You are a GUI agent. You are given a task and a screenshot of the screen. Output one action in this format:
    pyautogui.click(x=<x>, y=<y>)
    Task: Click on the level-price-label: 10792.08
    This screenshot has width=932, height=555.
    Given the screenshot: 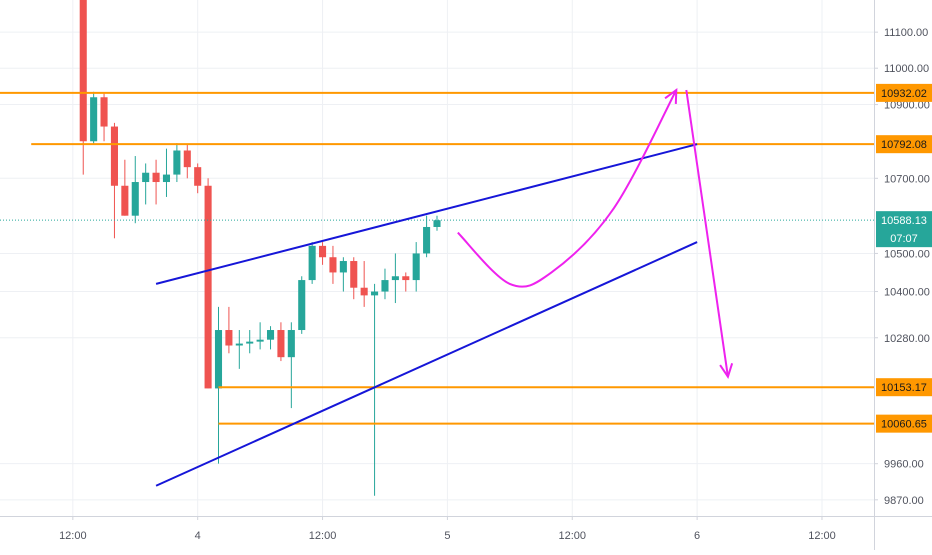 What is the action you would take?
    pyautogui.click(x=904, y=145)
    